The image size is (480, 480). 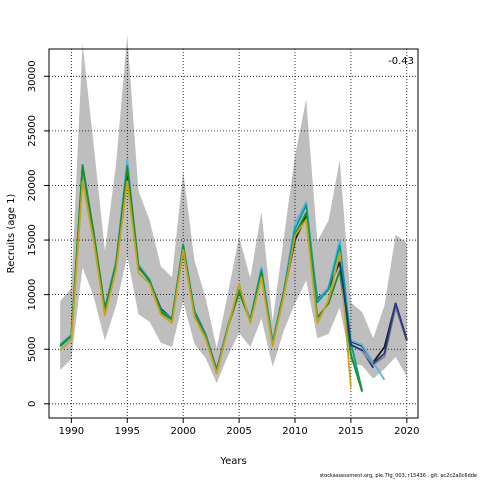 What do you see at coordinates (32, 76) in the screenshot?
I see `y-tick-label: 30000` at bounding box center [32, 76].